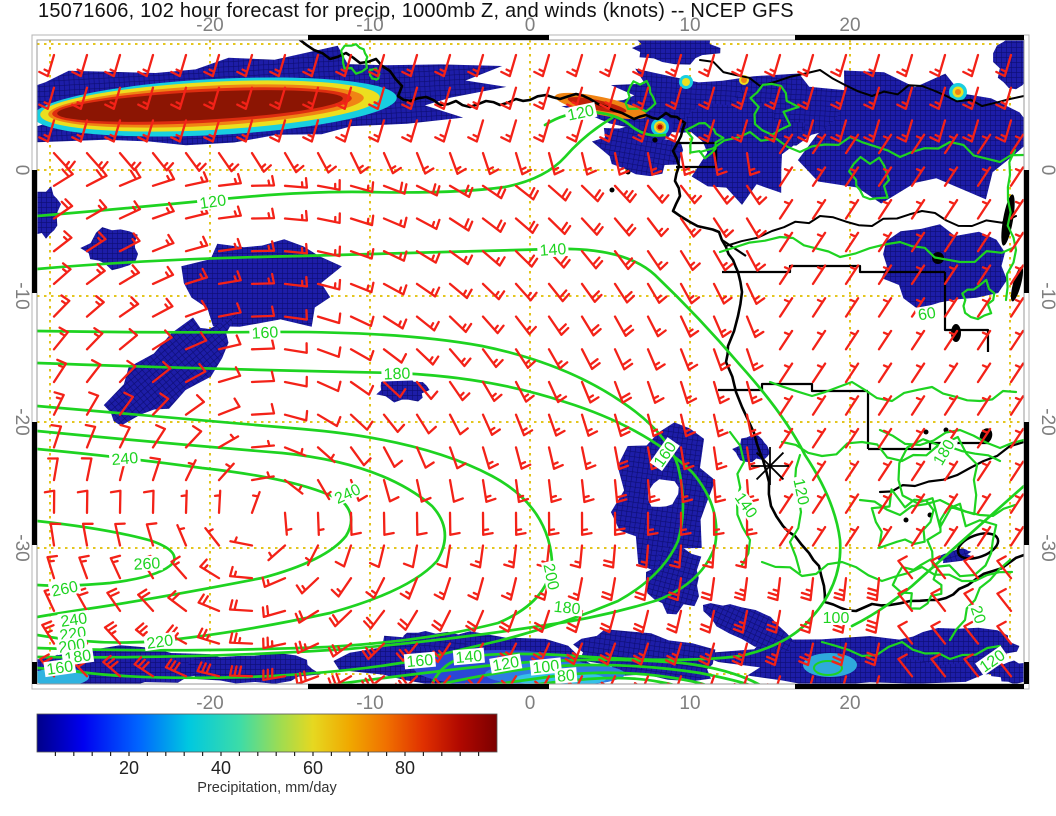  What do you see at coordinates (770, 466) in the screenshot?
I see `station-asterisk-marker` at bounding box center [770, 466].